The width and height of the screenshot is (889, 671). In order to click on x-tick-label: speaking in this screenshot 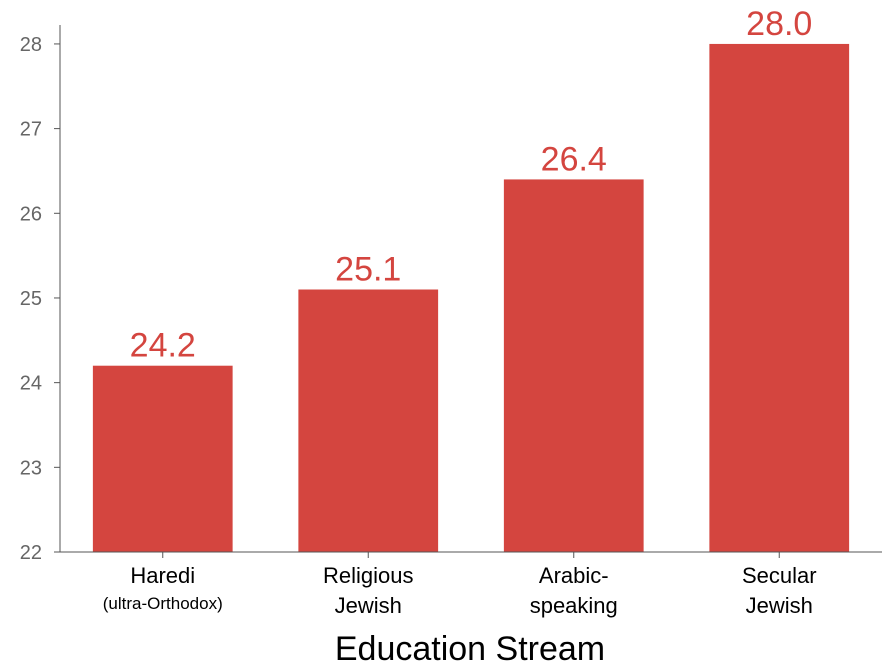, I will do `click(574, 605)`.